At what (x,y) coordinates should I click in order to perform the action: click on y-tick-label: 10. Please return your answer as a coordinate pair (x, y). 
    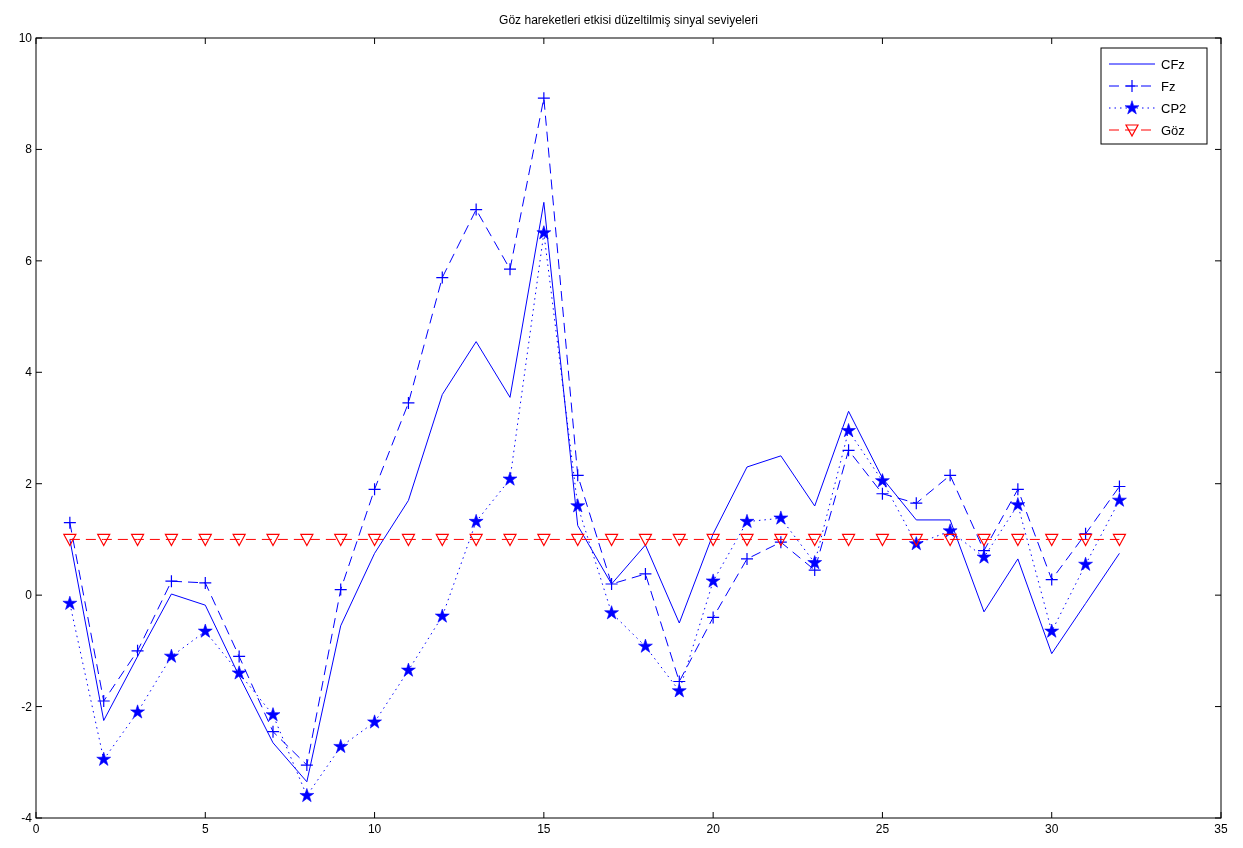
    Looking at the image, I should click on (25, 38).